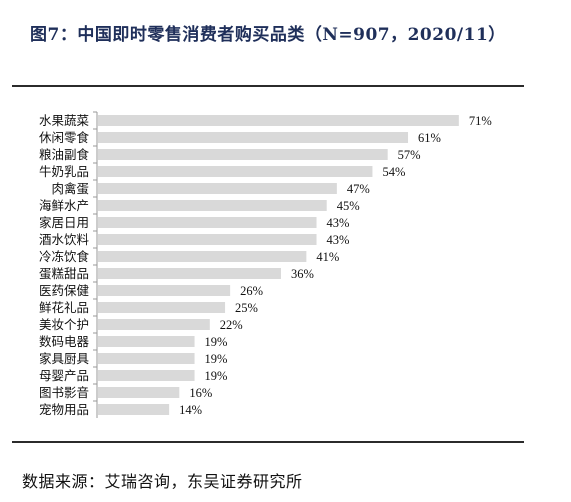 The image size is (571, 502). Describe the element at coordinates (64, 256) in the screenshot. I see `category-label: 冷冻饮食` at that location.